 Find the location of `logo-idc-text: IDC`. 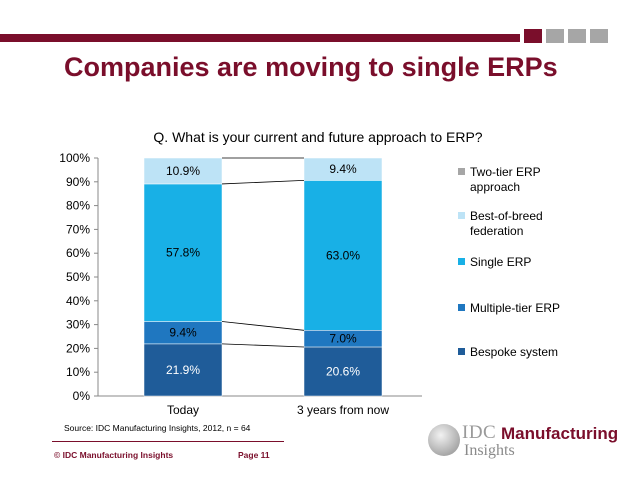

logo-idc-text: IDC is located at coordinates (479, 432).